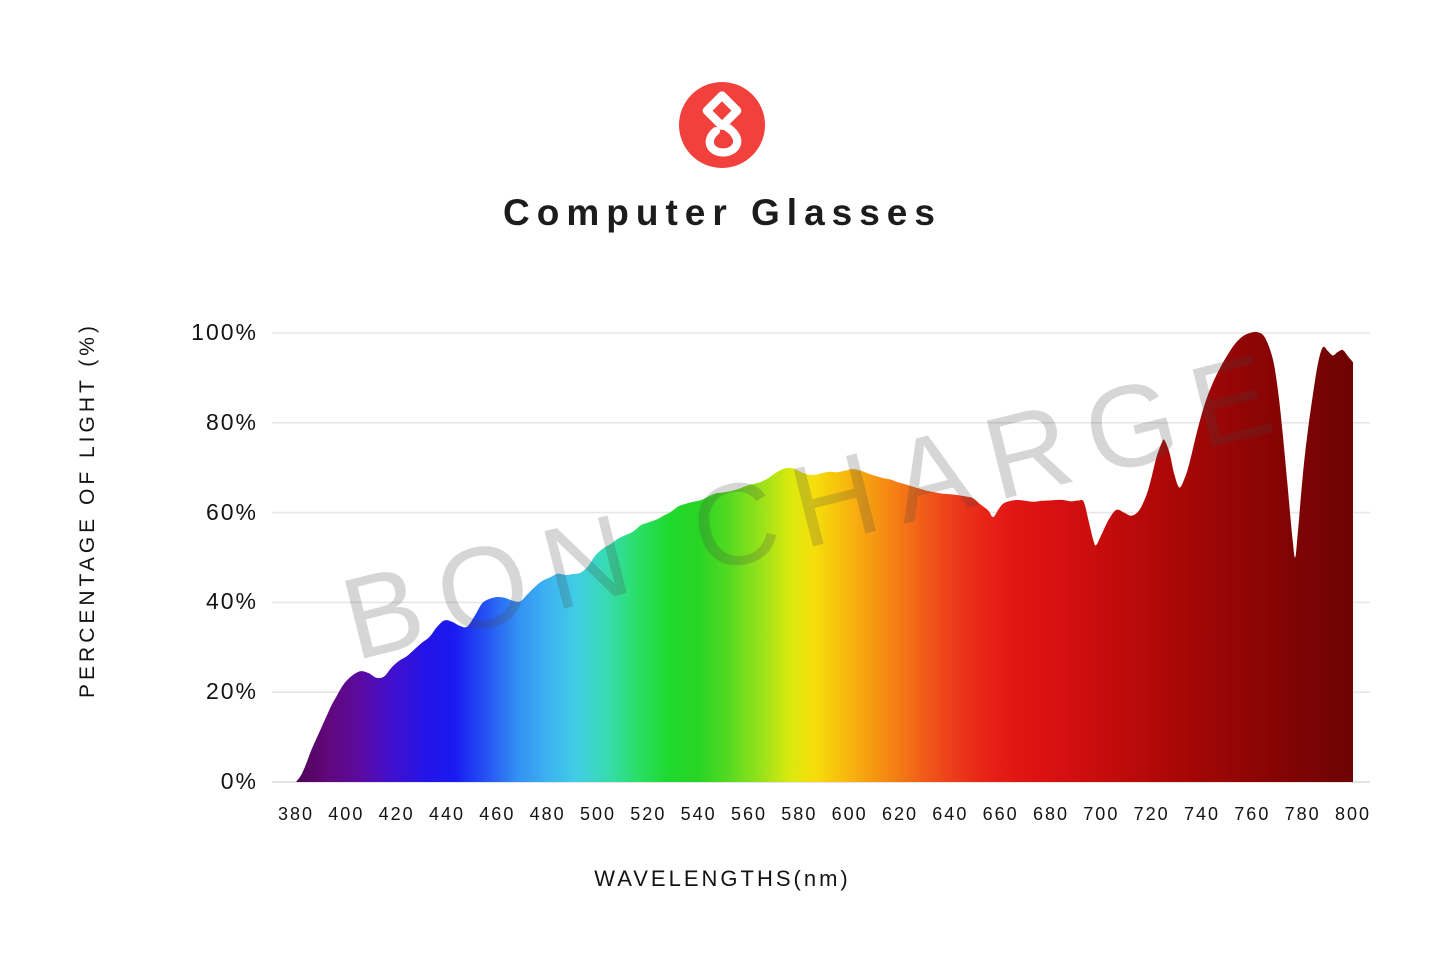  What do you see at coordinates (1202, 814) in the screenshot?
I see `x-tick-label: 740` at bounding box center [1202, 814].